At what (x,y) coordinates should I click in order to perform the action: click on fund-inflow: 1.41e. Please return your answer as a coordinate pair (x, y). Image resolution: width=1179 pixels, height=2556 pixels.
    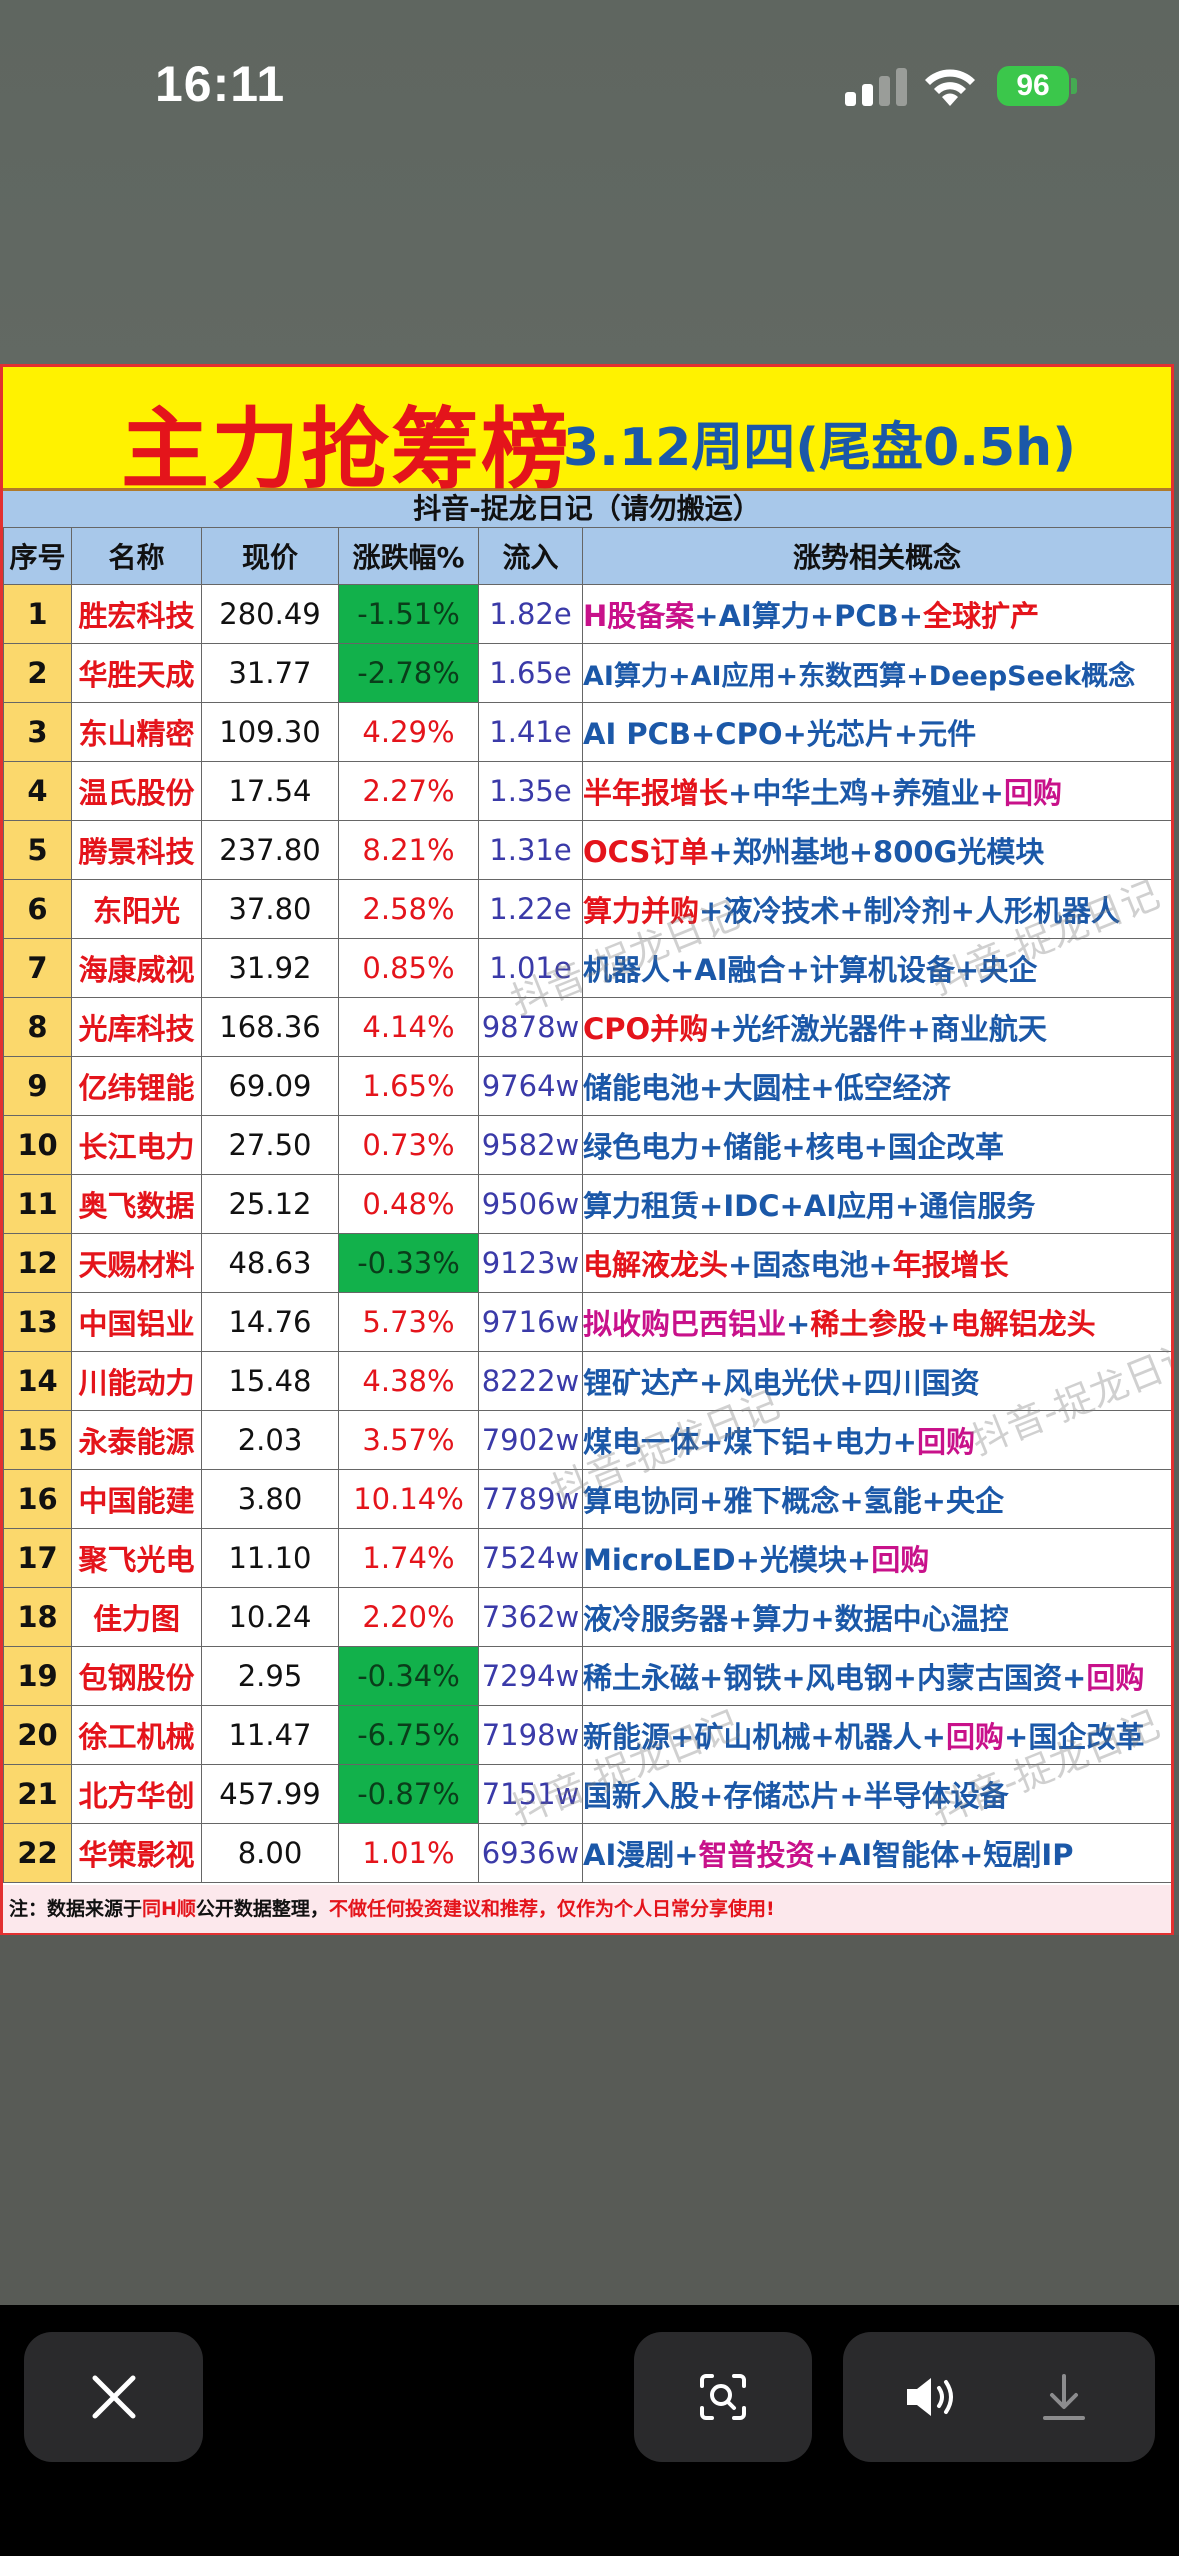
    Looking at the image, I should click on (530, 732).